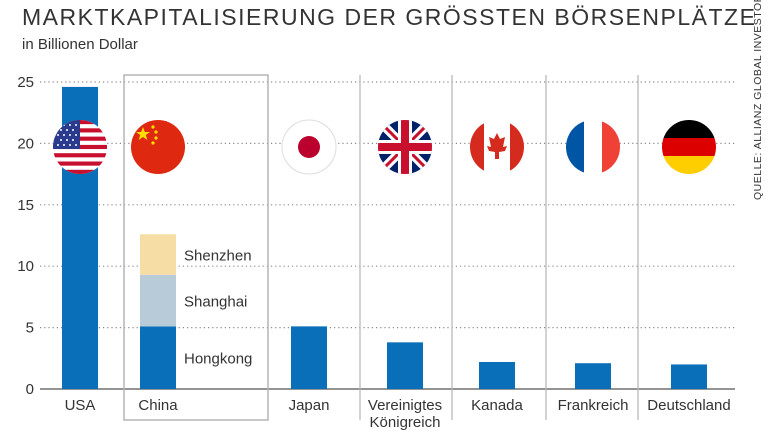  Describe the element at coordinates (405, 422) in the screenshot. I see `x-tick-label: Königreich` at that location.